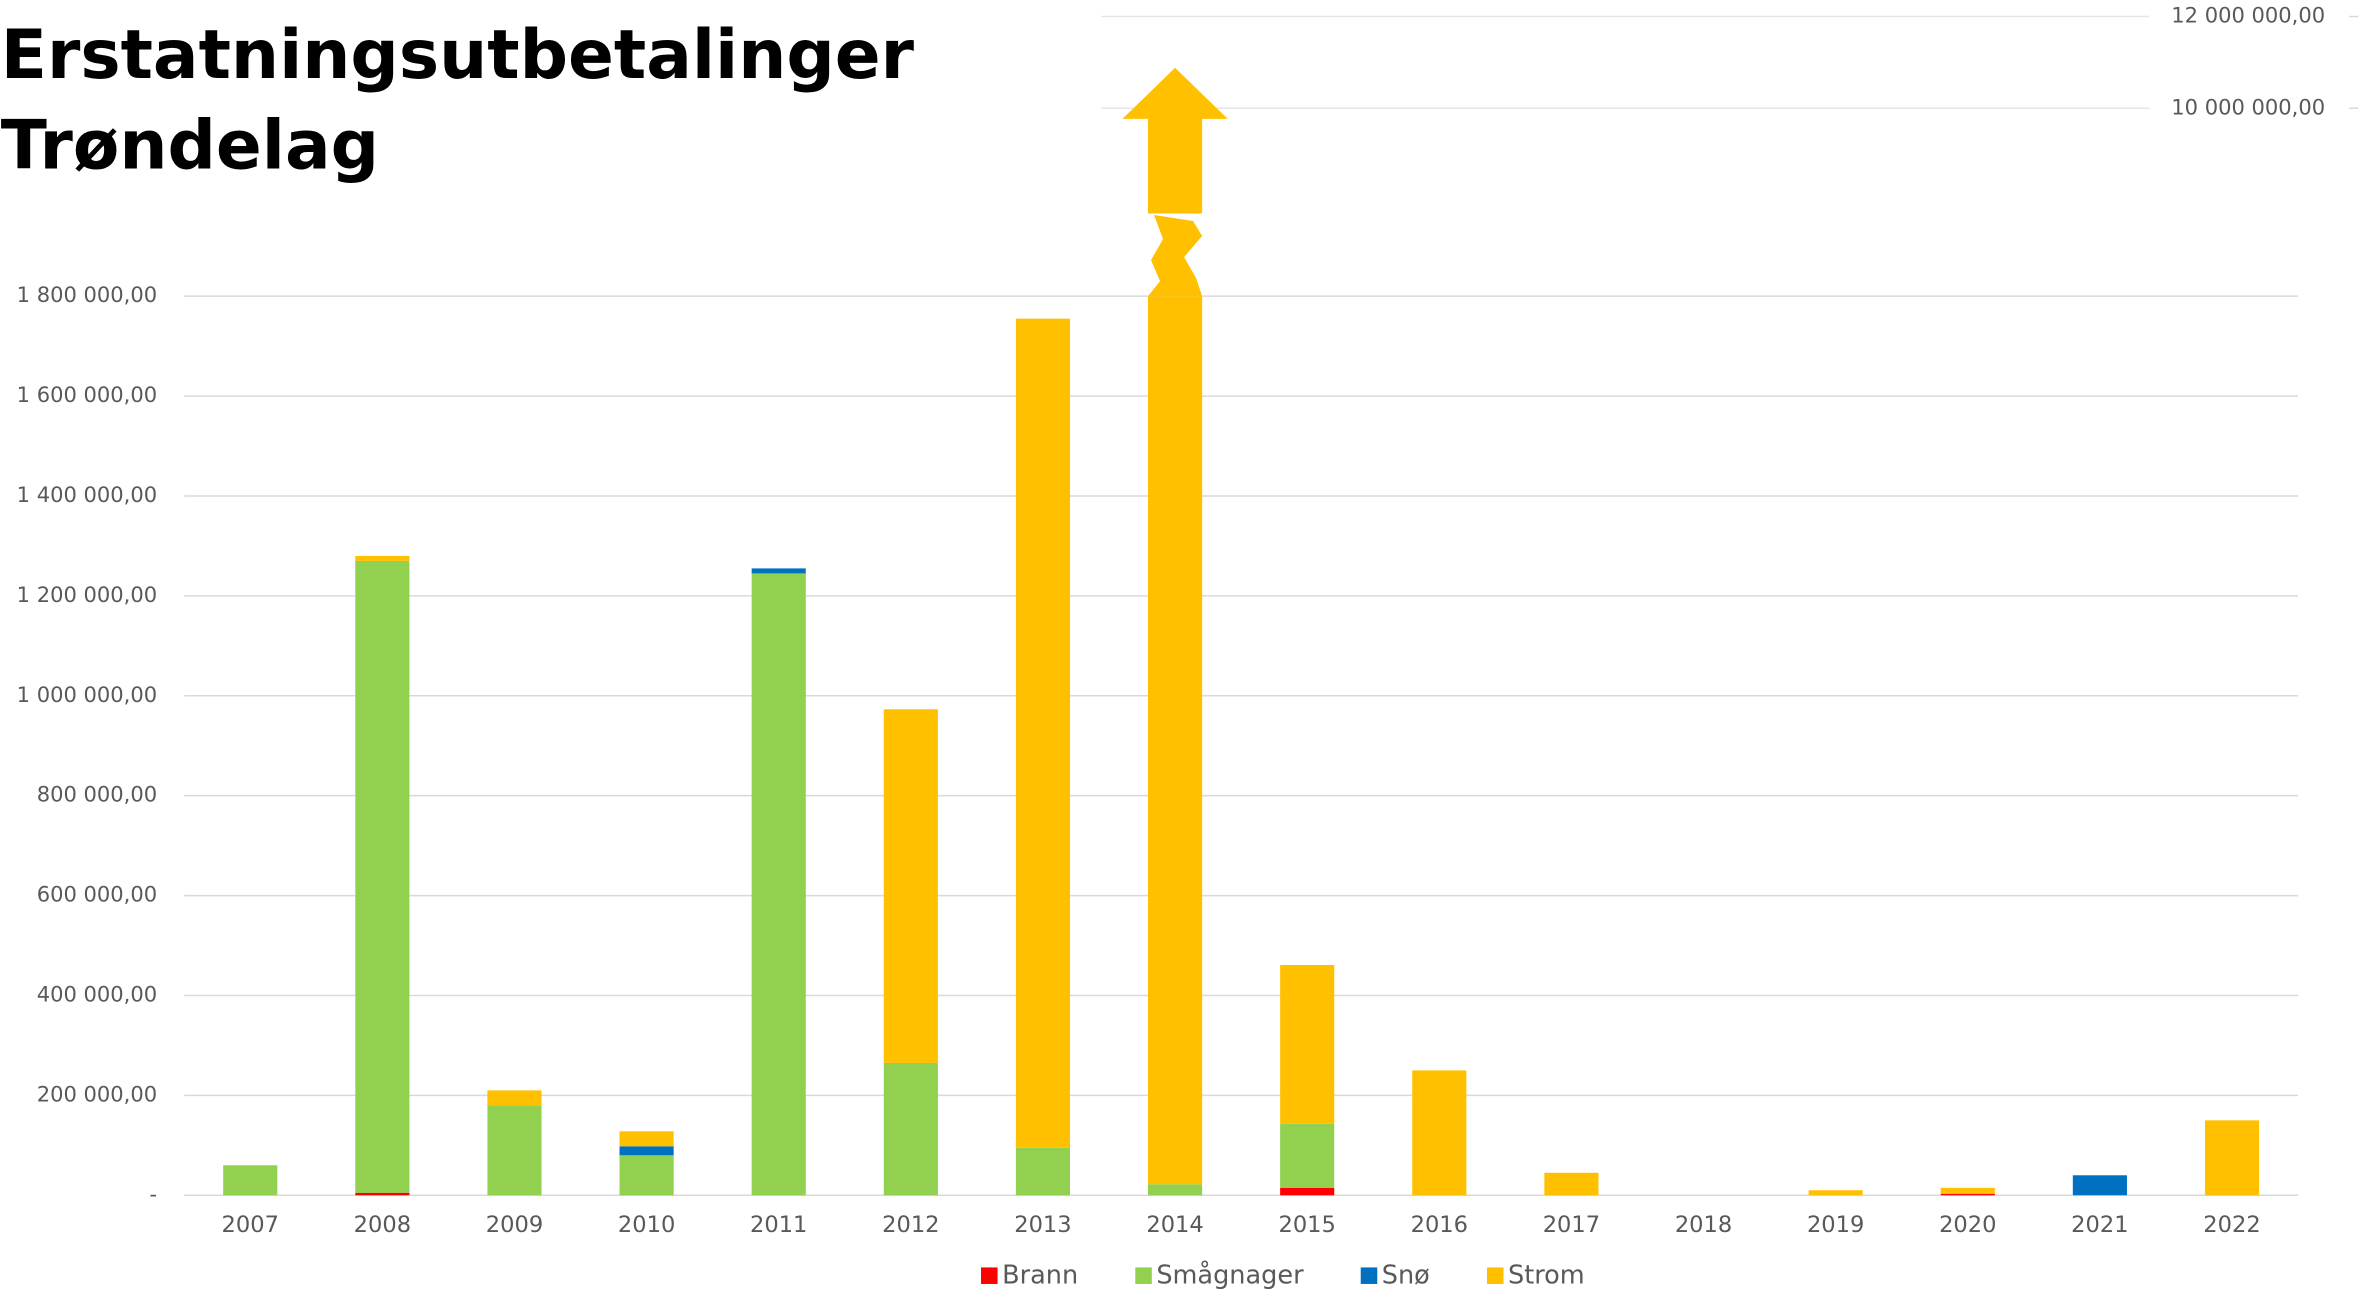 Image resolution: width=2371 pixels, height=1299 pixels. I want to click on x-tick-label: 2018, so click(1703, 1225).